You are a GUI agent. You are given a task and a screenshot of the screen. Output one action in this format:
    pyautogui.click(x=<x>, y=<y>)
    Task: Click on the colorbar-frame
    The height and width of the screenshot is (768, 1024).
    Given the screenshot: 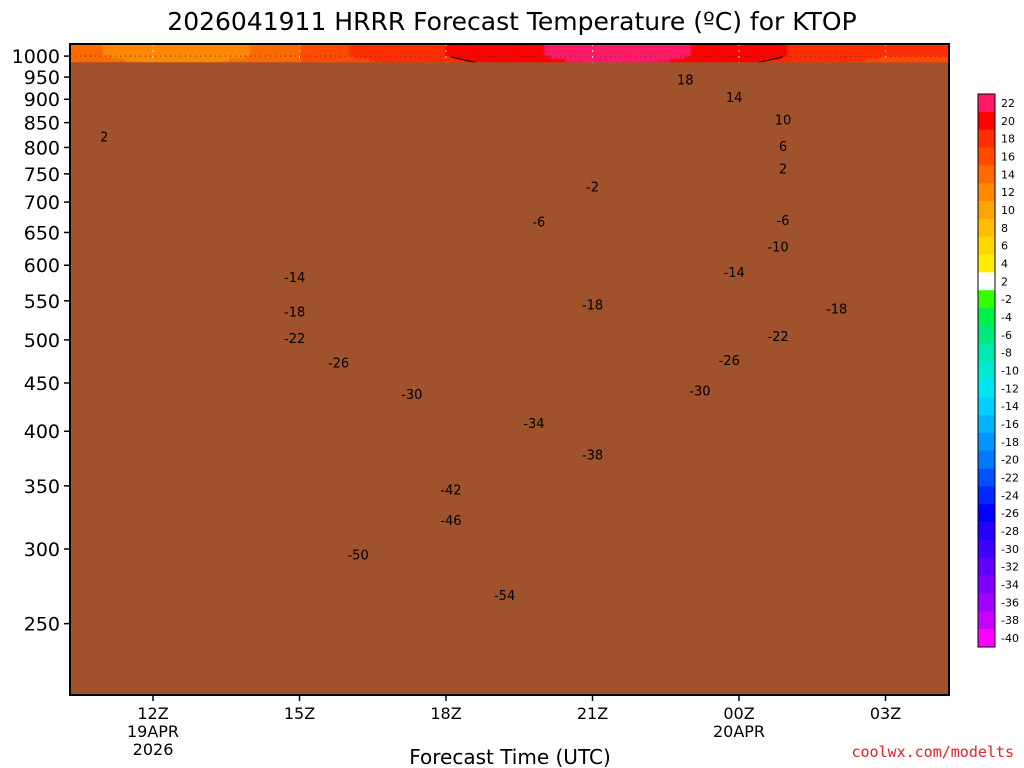 What is the action you would take?
    pyautogui.click(x=986, y=370)
    